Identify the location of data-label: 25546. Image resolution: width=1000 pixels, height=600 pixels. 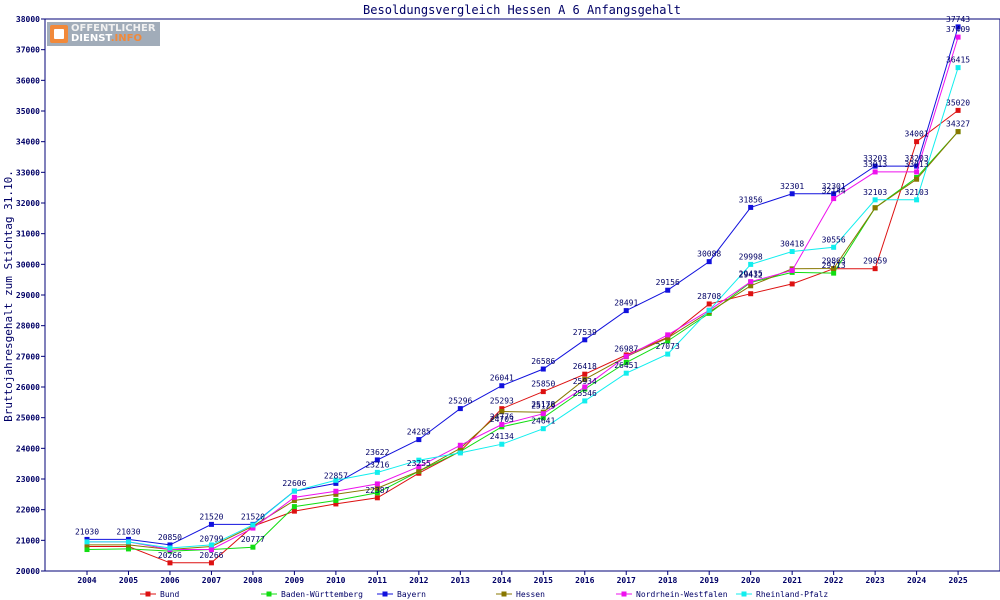
(585, 393).